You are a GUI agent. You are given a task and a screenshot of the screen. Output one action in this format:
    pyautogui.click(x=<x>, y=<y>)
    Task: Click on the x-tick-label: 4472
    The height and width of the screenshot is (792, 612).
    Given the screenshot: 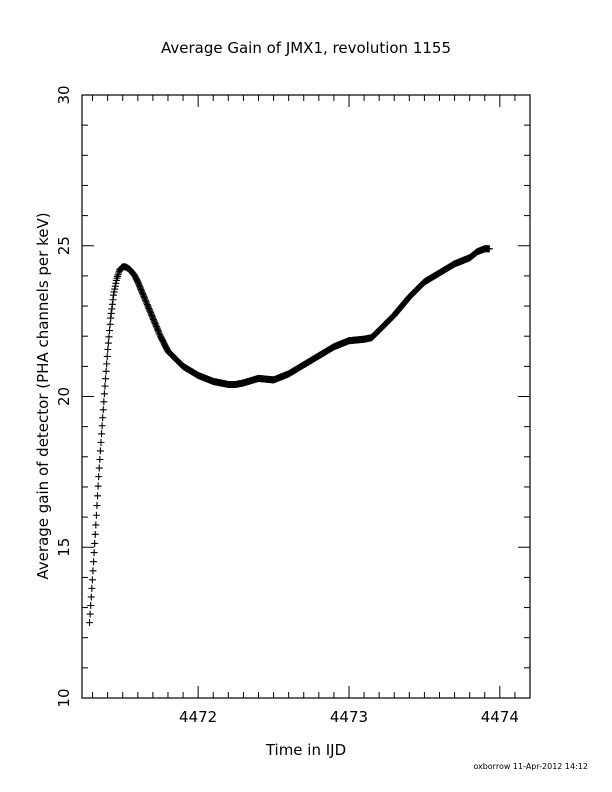 What is the action you would take?
    pyautogui.click(x=198, y=717)
    